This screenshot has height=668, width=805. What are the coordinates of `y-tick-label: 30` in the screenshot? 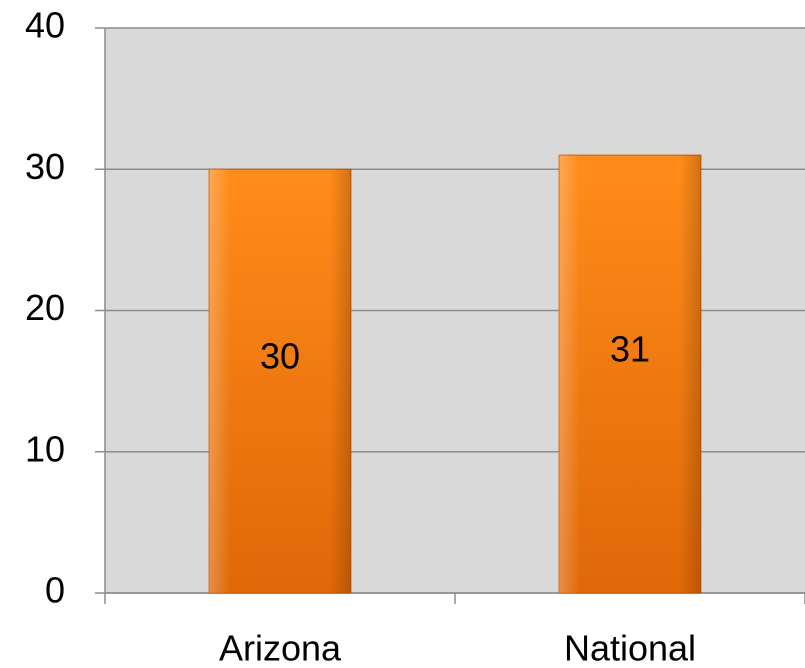 It's located at (45, 166).